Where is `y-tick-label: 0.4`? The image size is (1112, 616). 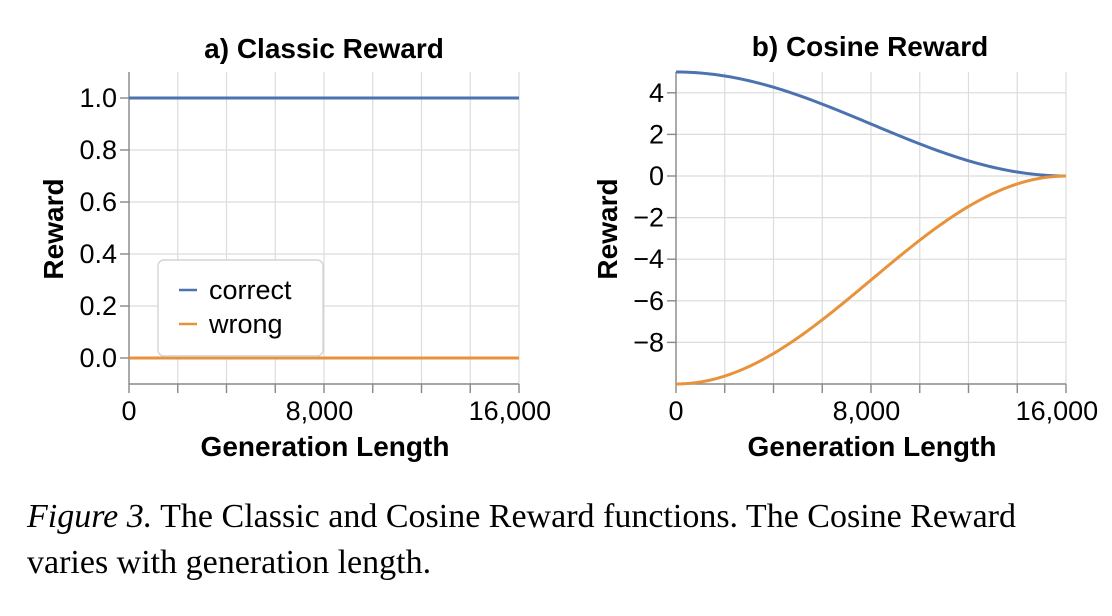 y-tick-label: 0.4 is located at coordinates (98, 254).